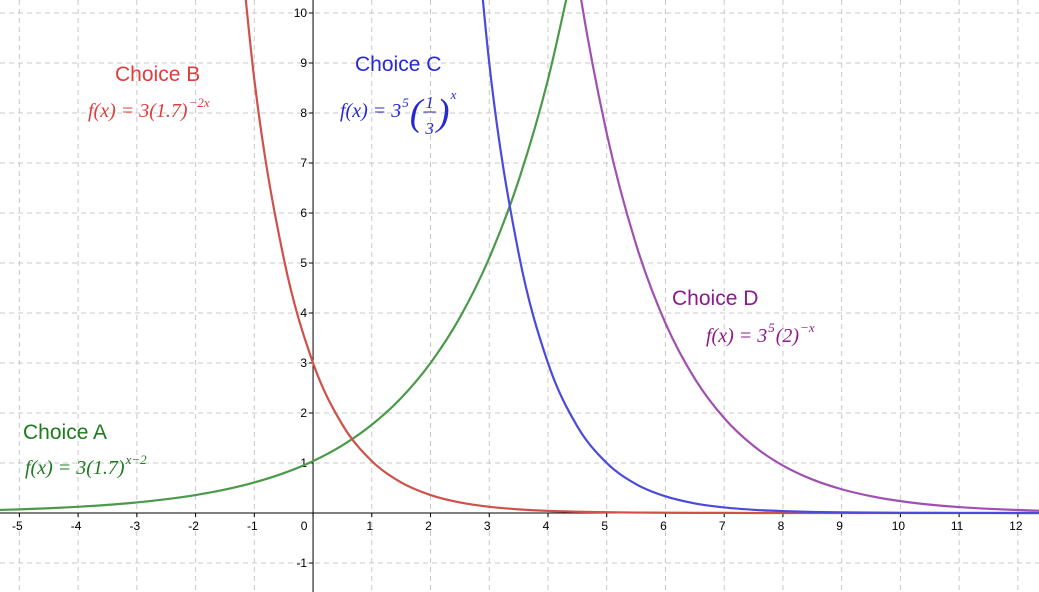 This screenshot has width=1039, height=592. I want to click on x-tick-label: 11, so click(957, 526).